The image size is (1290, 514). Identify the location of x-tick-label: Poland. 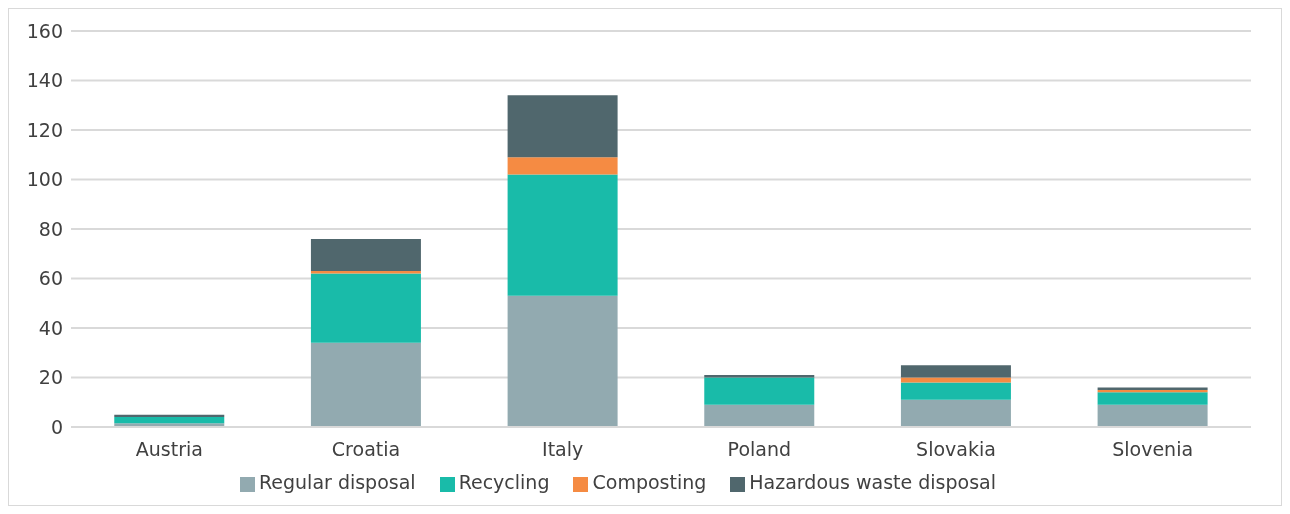
(759, 449).